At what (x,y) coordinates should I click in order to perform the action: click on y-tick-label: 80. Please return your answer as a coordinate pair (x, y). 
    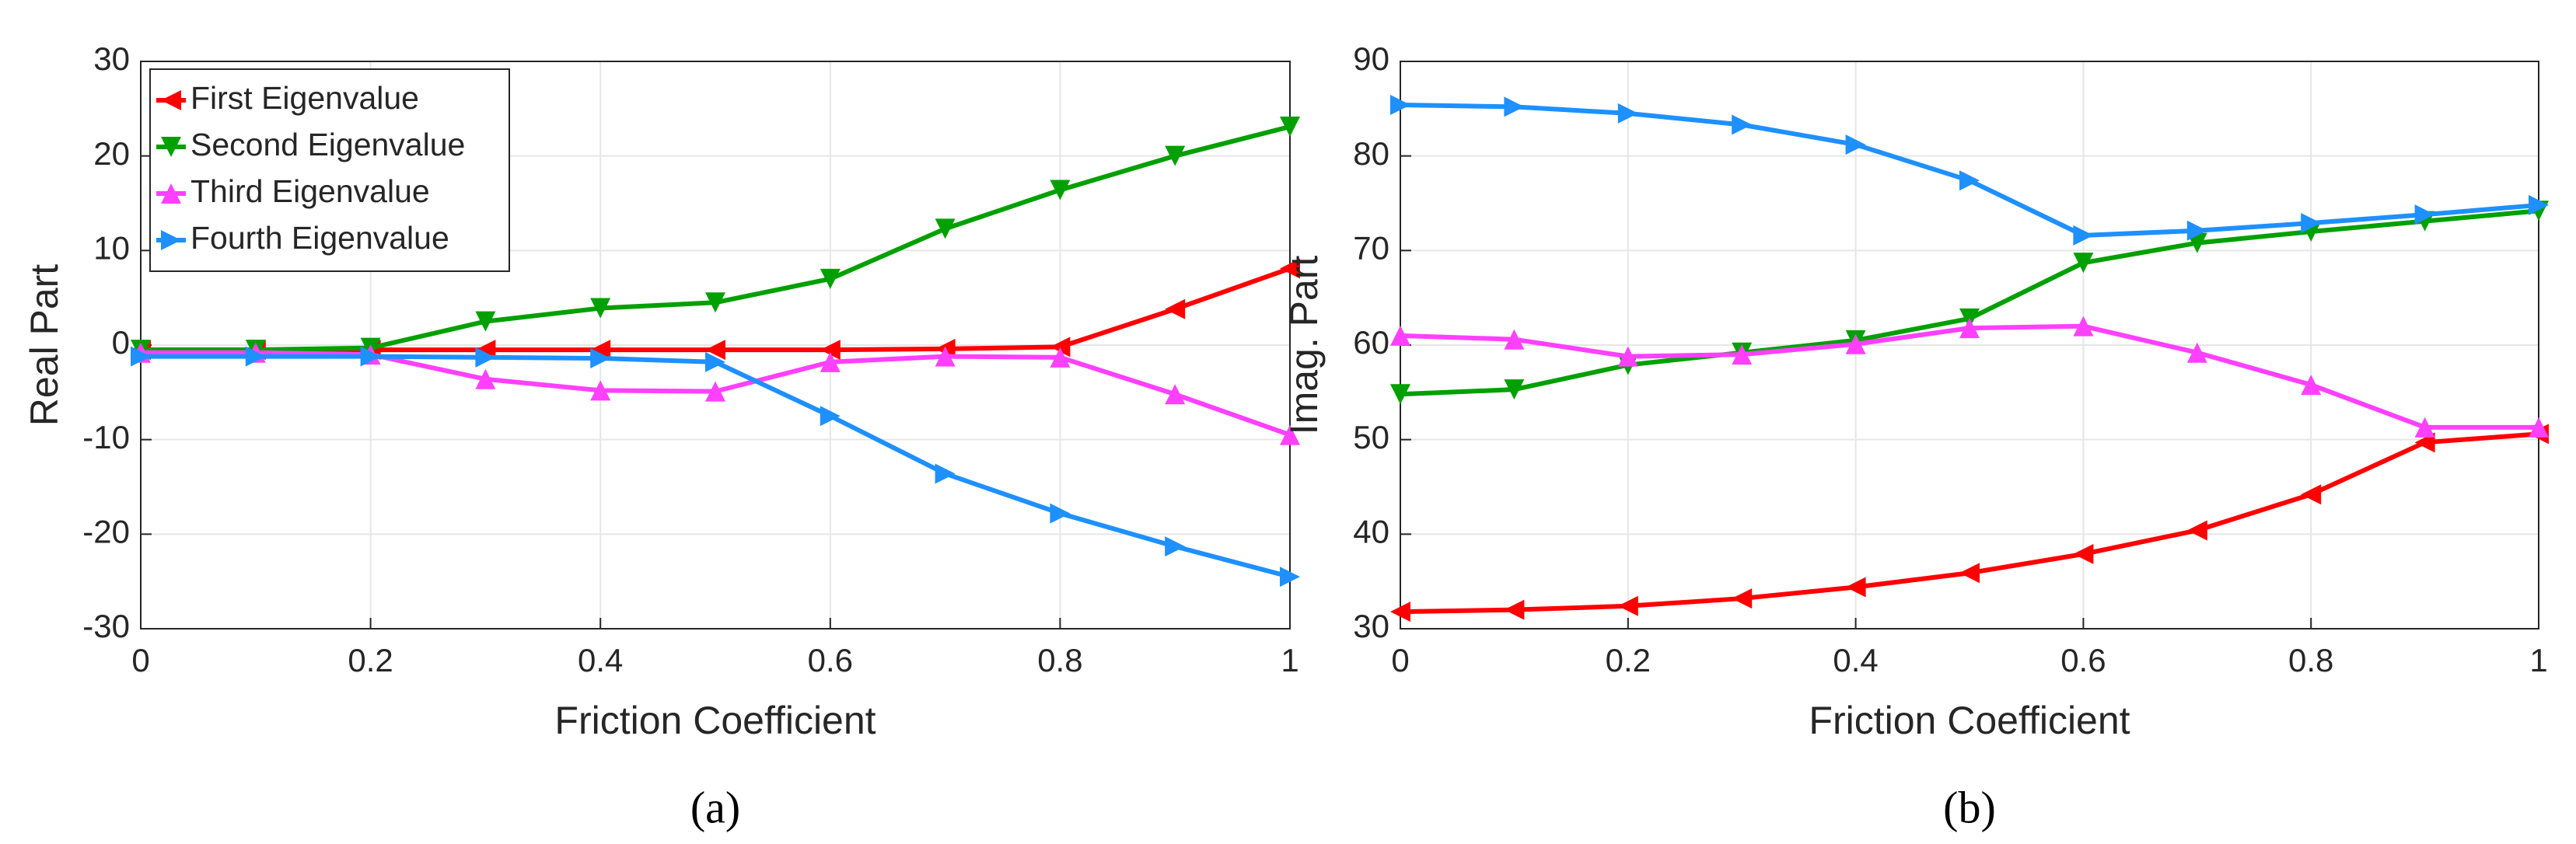
    Looking at the image, I should click on (1371, 153).